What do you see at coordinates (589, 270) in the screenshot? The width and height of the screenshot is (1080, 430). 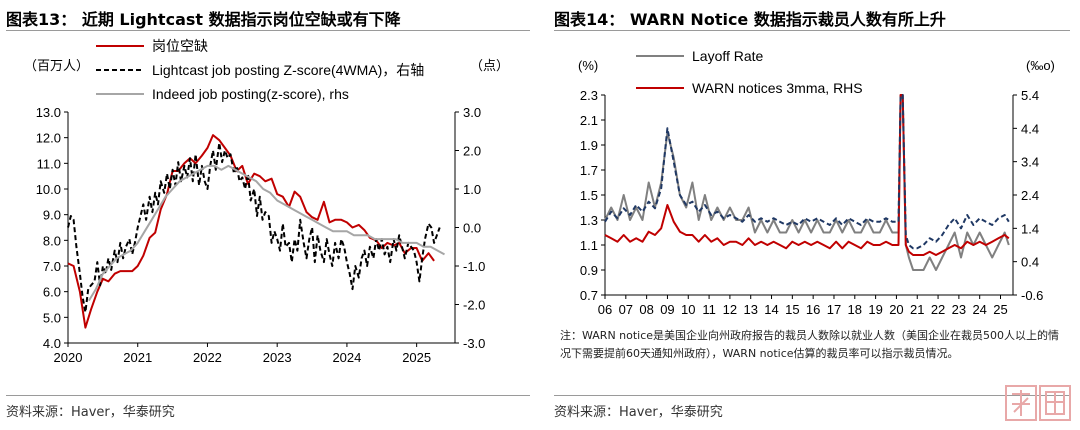 I see `y-tick-label: 0.9` at bounding box center [589, 270].